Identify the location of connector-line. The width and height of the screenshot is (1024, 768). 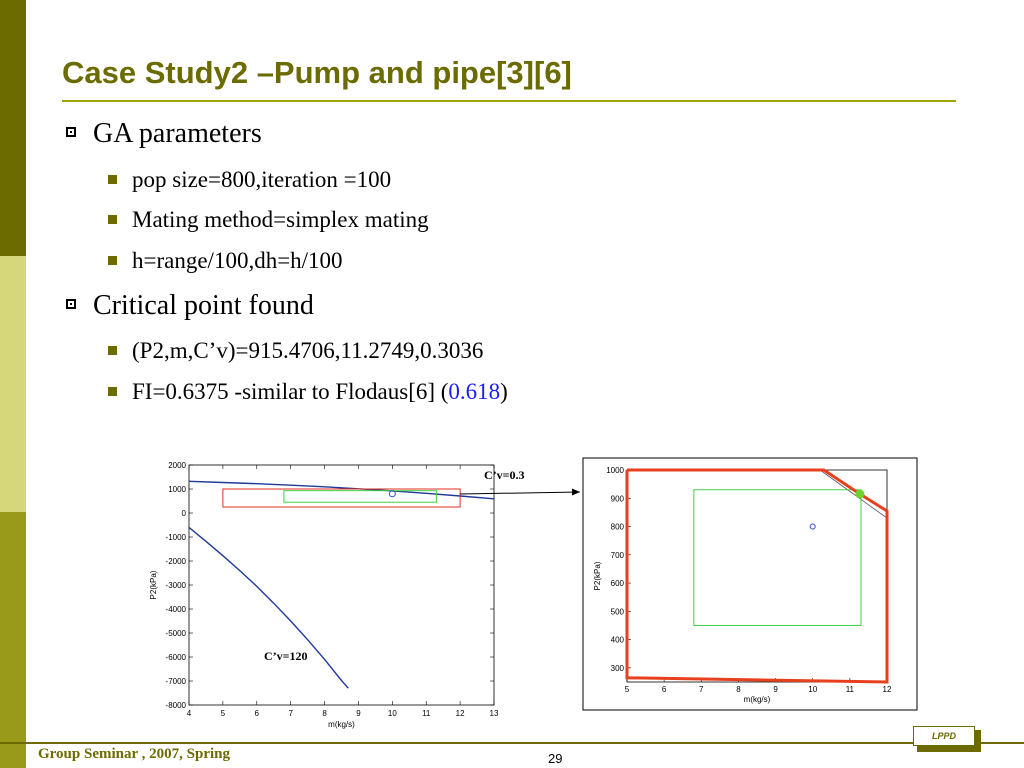
(520, 493).